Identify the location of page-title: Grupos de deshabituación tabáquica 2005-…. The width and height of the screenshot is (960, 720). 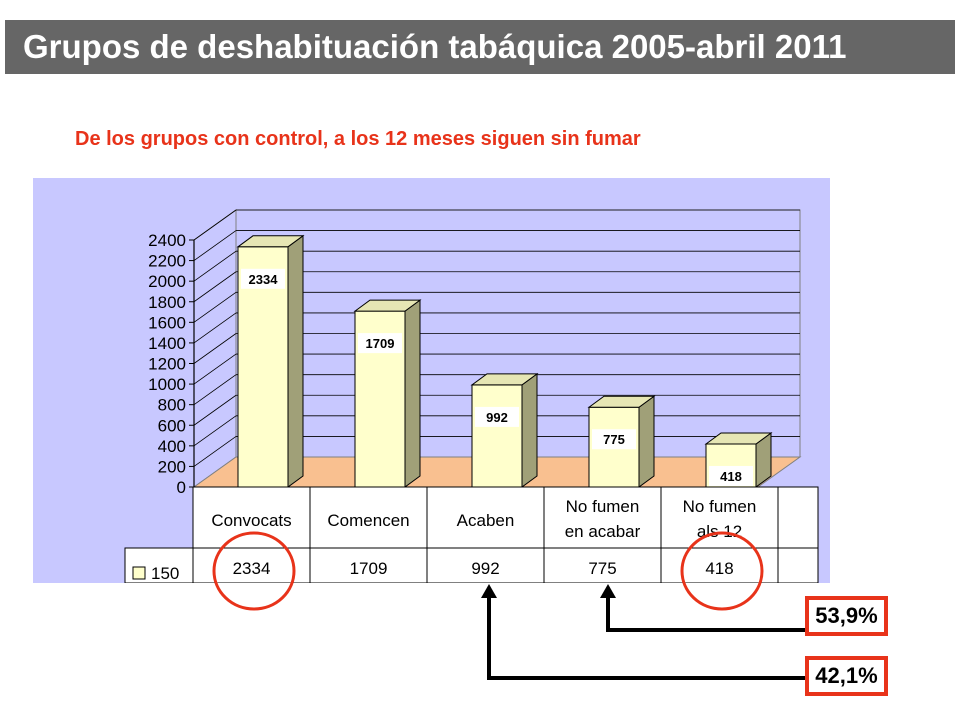
(435, 46).